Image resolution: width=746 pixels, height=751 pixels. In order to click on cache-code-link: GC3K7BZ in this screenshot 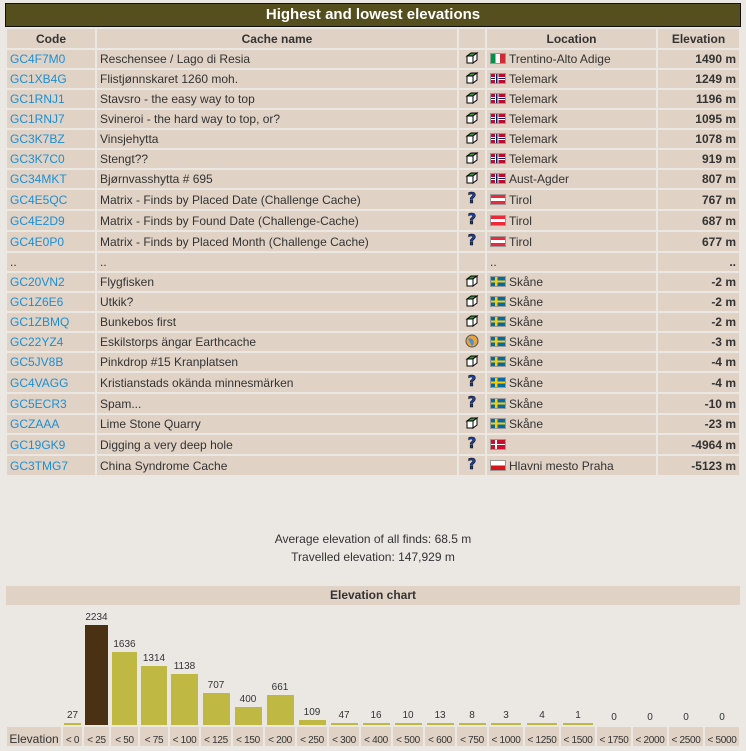, I will do `click(51, 139)`.